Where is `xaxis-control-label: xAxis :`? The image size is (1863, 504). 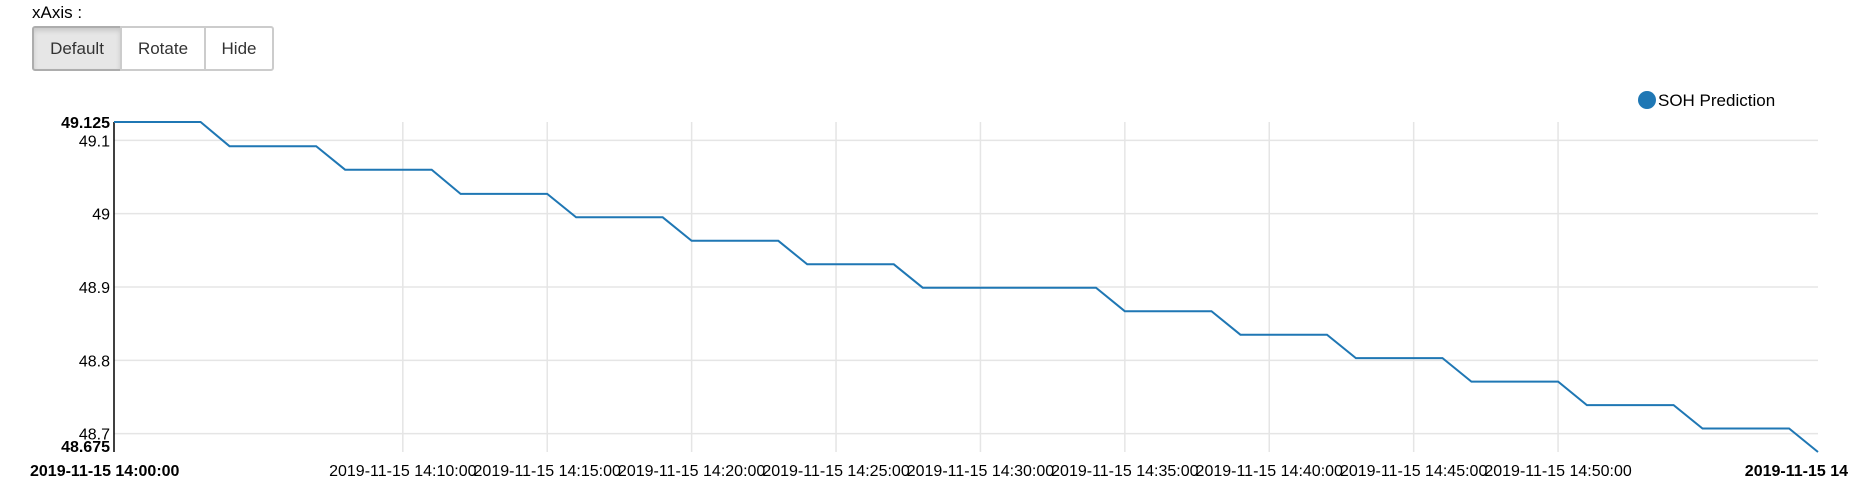
xaxis-control-label: xAxis : is located at coordinates (57, 12).